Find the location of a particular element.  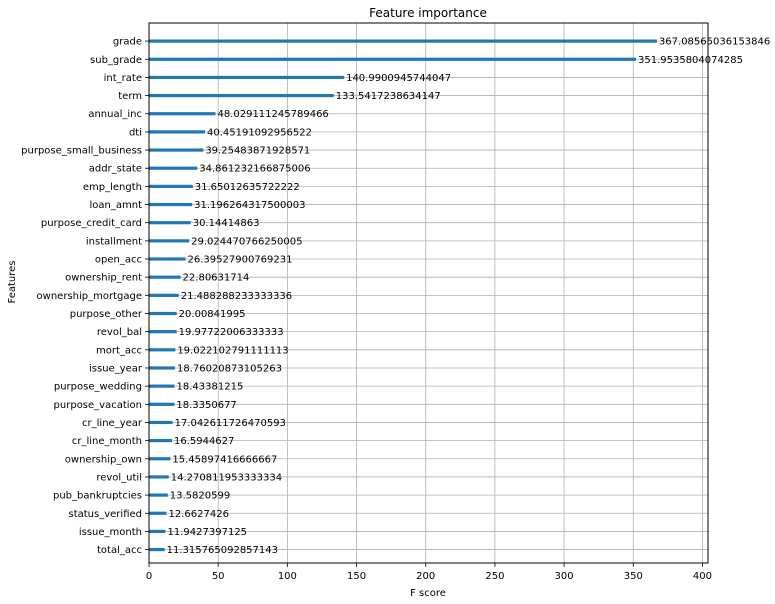

y-tick-label: purpose_credit_card is located at coordinates (91, 223).